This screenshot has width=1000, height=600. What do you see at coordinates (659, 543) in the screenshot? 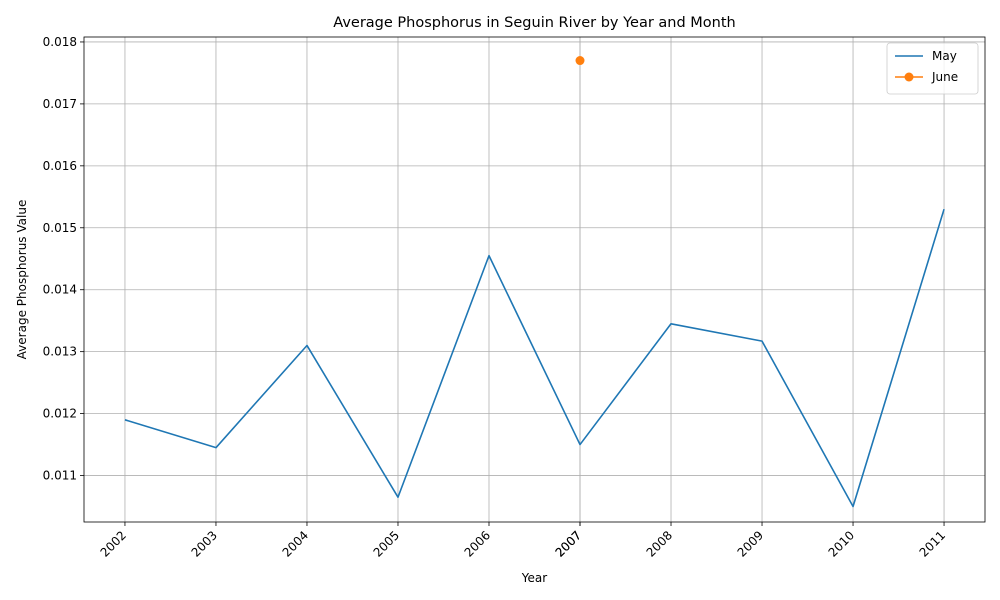
I see `x-tick-label: 2008` at bounding box center [659, 543].